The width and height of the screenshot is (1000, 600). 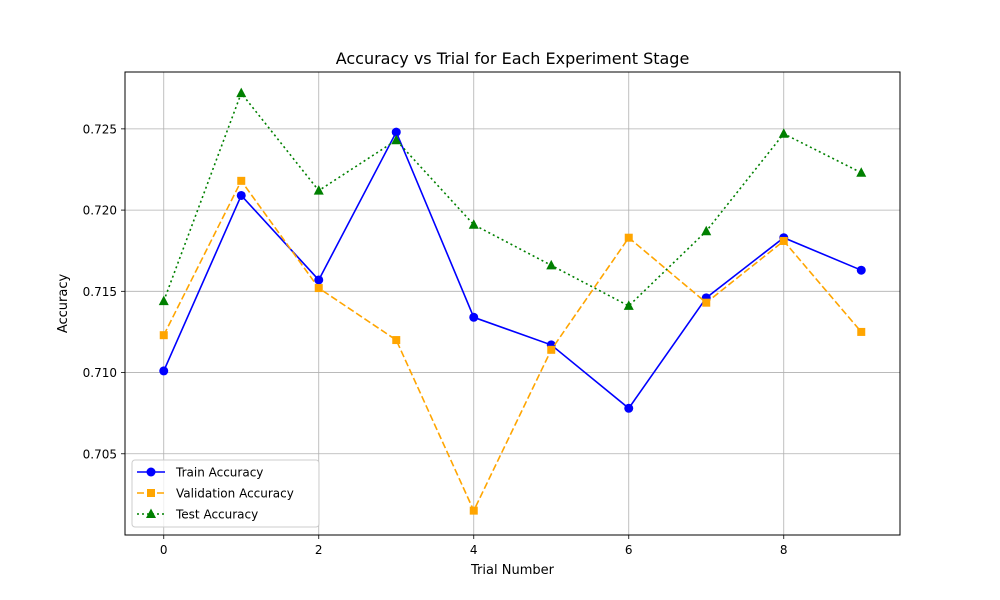 I want to click on y-axis-label: Accuracy, so click(x=63, y=304).